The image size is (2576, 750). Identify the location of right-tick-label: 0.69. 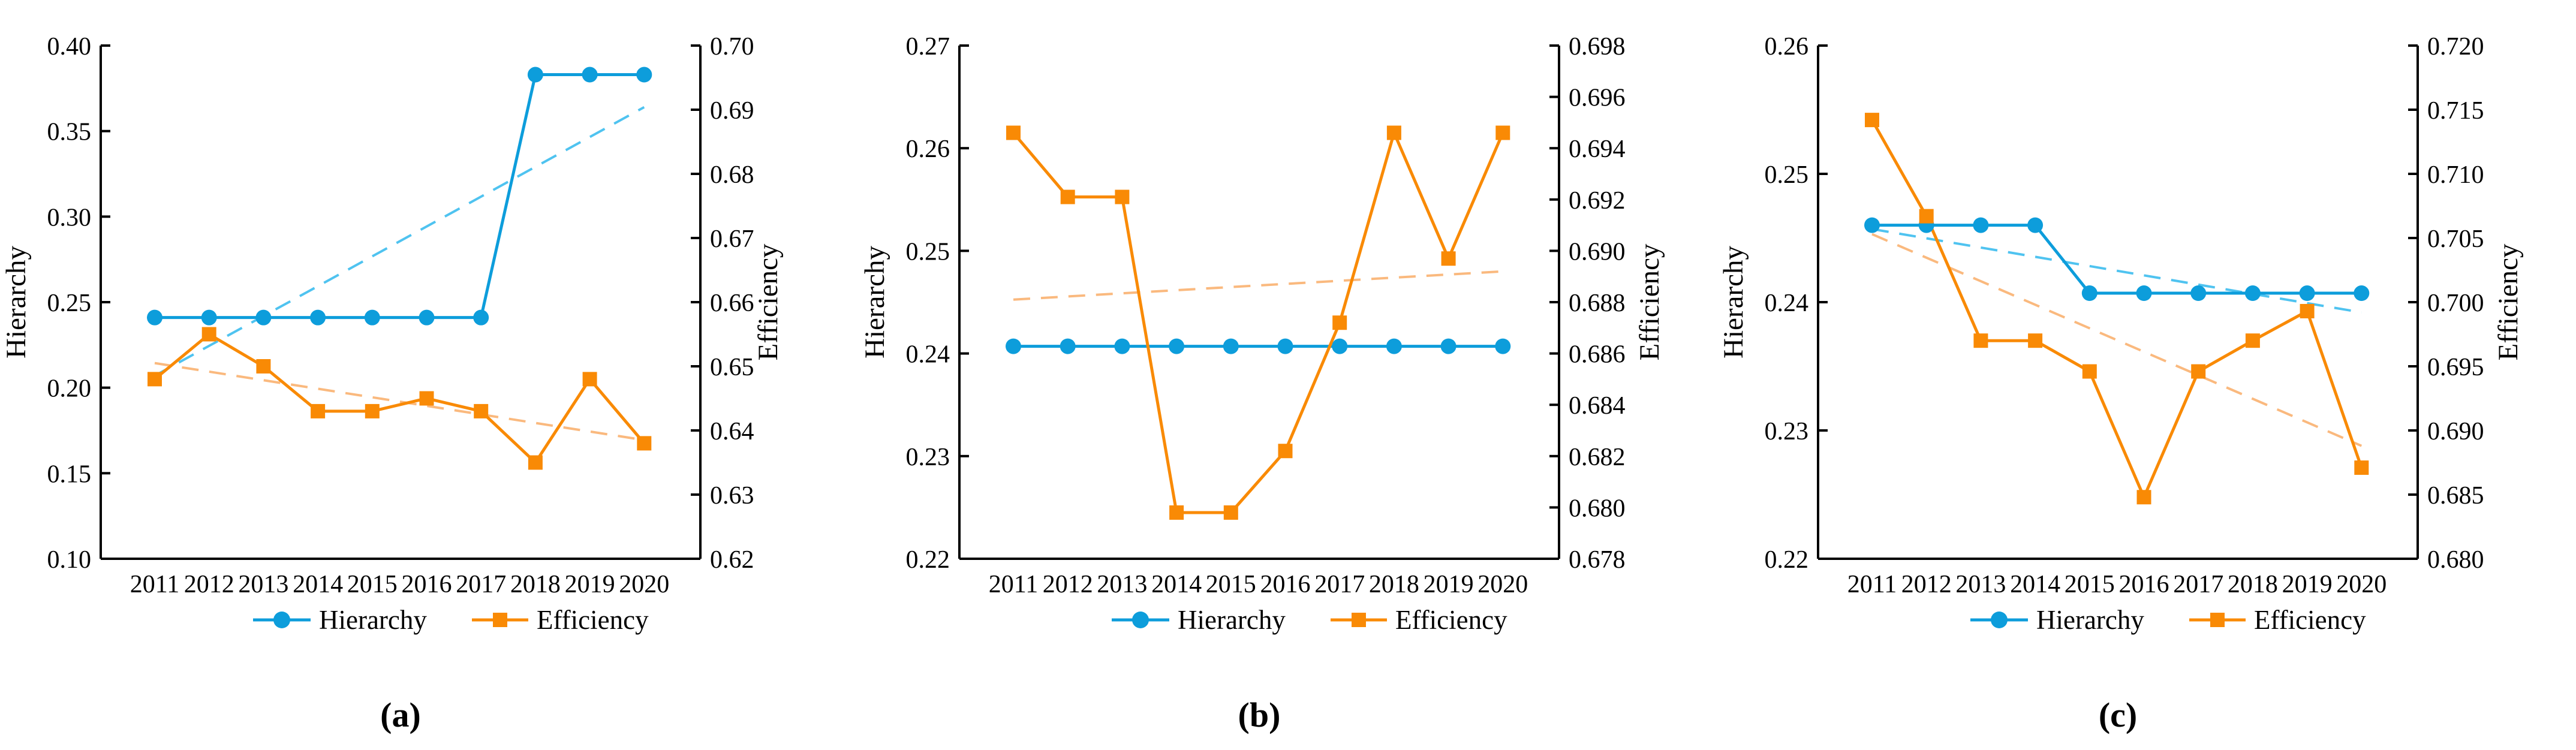
(732, 111).